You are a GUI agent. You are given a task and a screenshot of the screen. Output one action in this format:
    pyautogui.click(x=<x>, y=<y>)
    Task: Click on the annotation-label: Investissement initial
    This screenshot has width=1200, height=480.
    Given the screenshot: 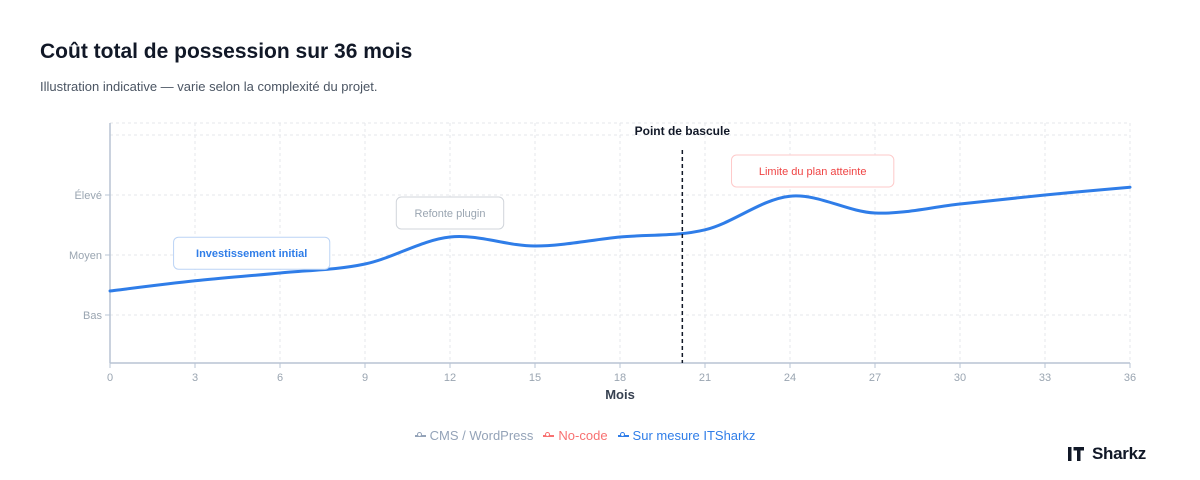 What is the action you would take?
    pyautogui.click(x=251, y=254)
    